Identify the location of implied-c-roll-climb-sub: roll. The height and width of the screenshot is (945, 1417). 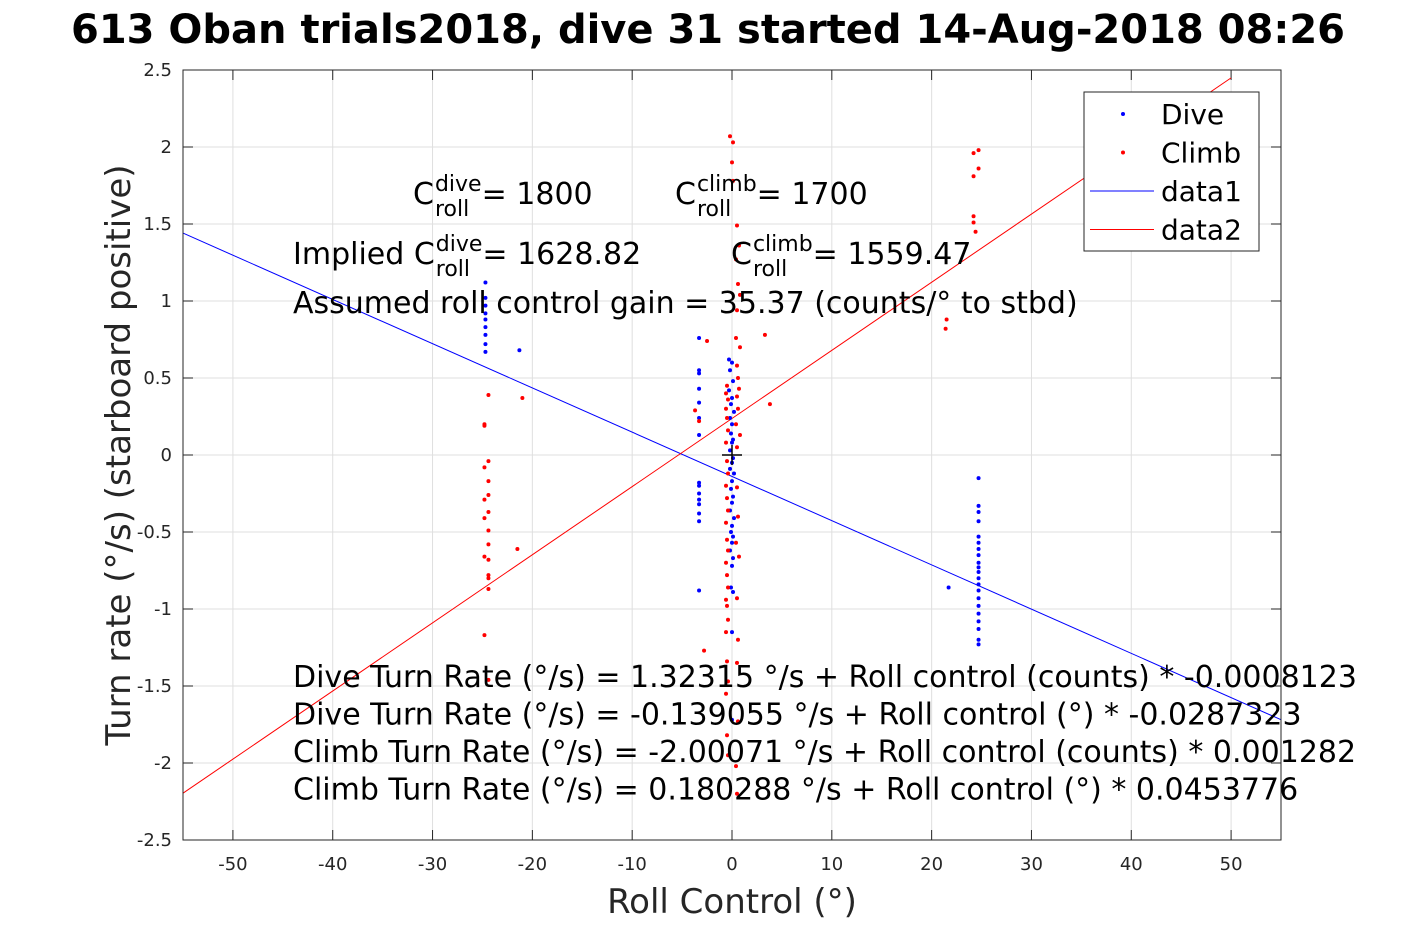
(770, 269).